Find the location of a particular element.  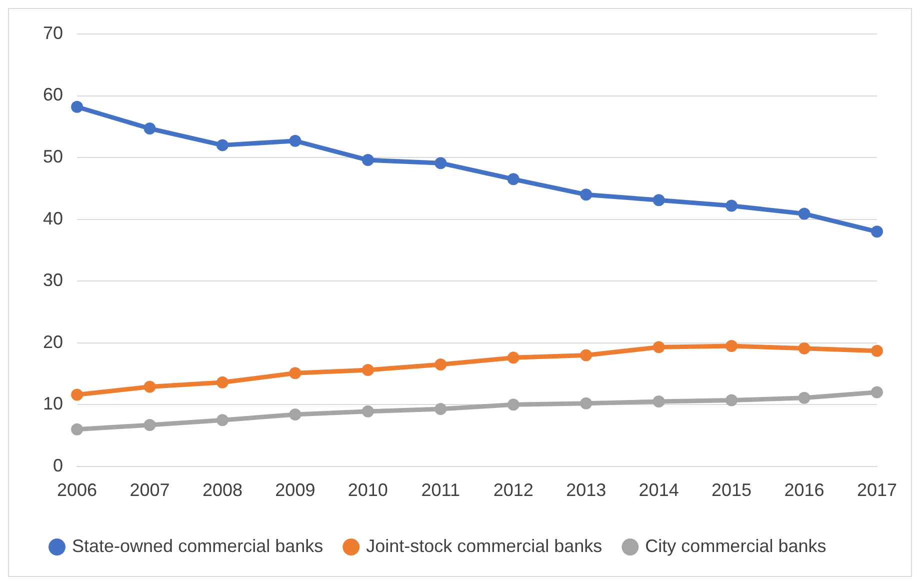

y-tick-label: 50 is located at coordinates (53, 156).